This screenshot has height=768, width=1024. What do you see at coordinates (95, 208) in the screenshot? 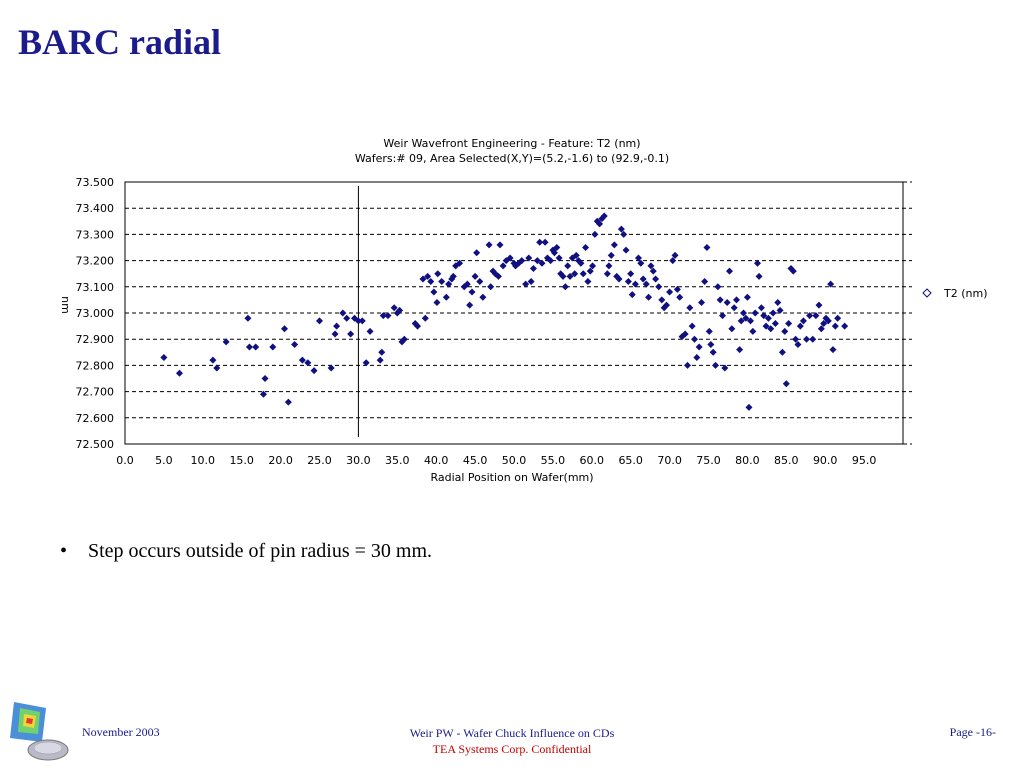
I see `y-tick-label: 73.400` at bounding box center [95, 208].